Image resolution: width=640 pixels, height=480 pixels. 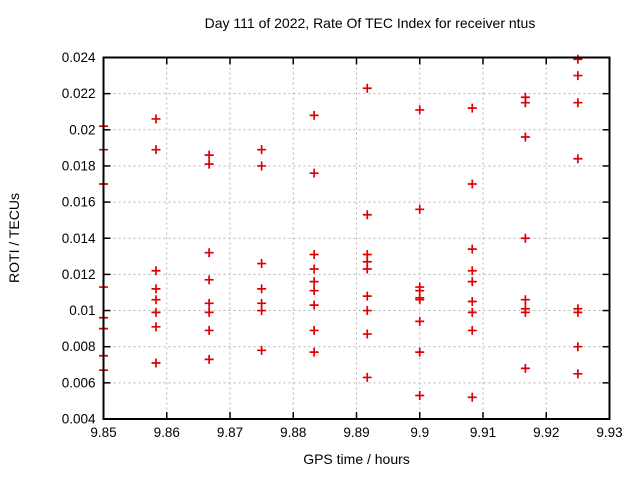 I want to click on y-tick-label: 0.004, so click(x=79, y=419).